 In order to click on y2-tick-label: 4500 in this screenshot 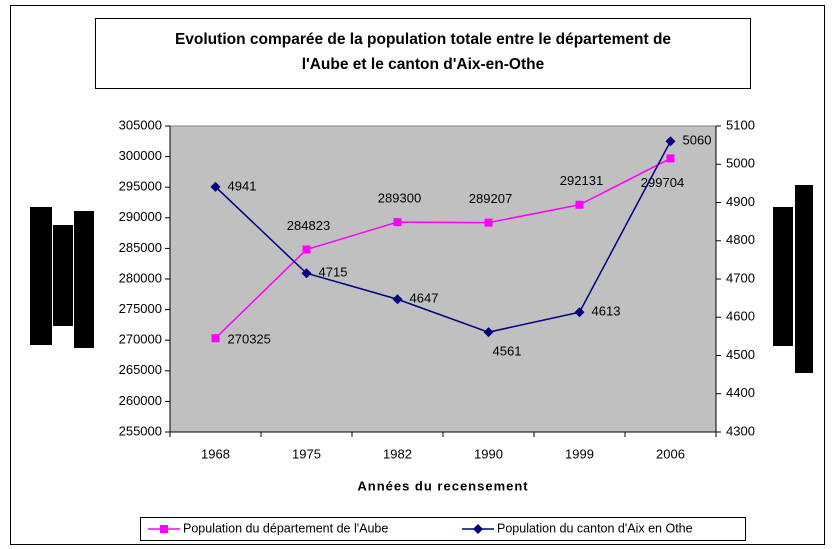, I will do `click(740, 354)`.